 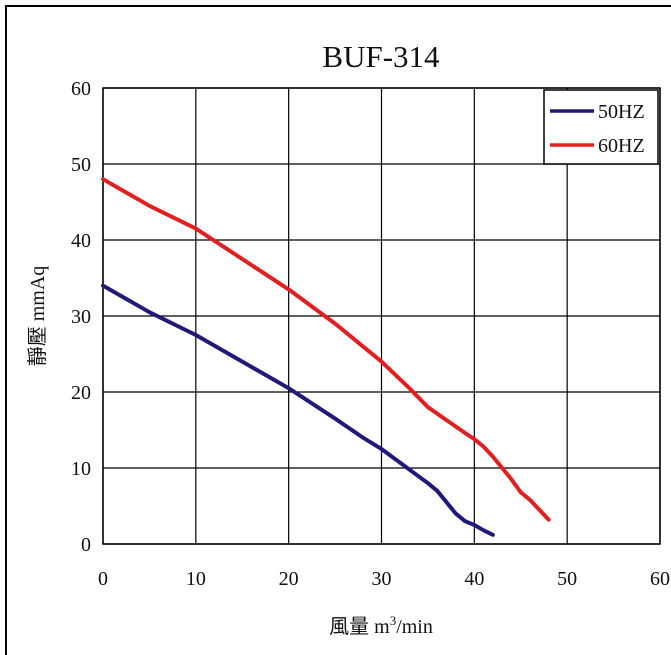 I want to click on x-tick-label: 0, so click(x=103, y=579).